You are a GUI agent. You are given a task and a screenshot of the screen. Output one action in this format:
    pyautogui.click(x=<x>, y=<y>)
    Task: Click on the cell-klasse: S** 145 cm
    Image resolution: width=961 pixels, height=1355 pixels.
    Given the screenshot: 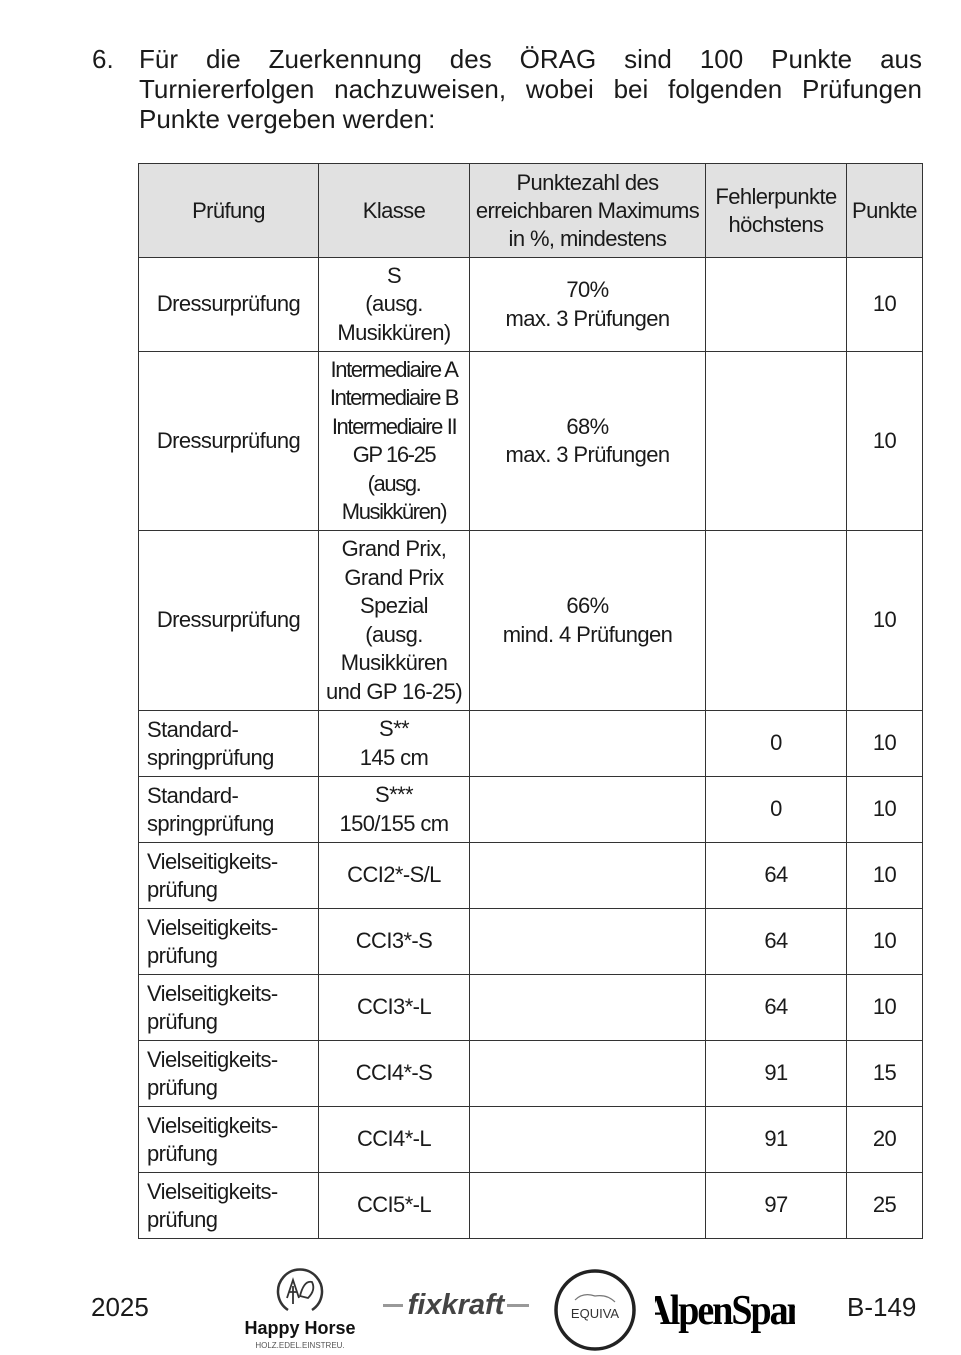 What is the action you would take?
    pyautogui.click(x=394, y=743)
    